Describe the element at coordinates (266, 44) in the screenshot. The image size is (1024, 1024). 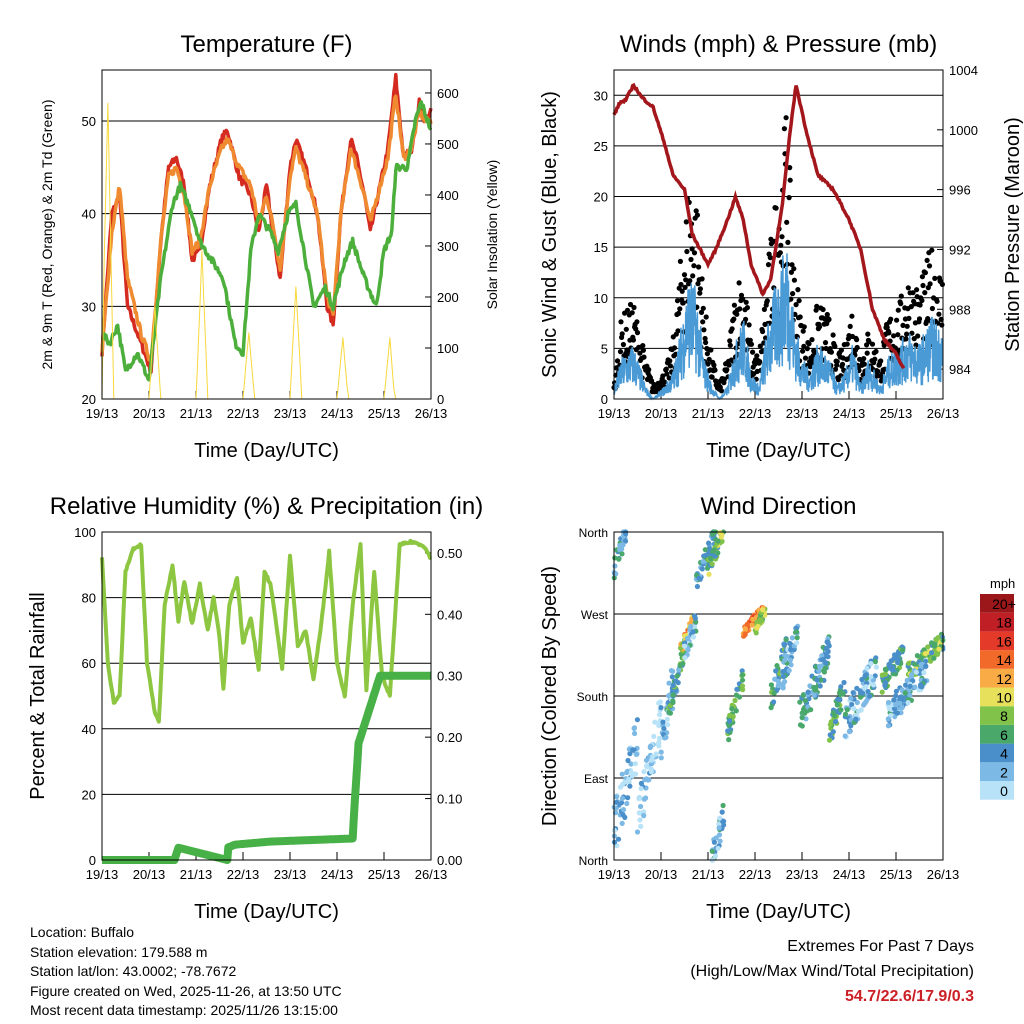
I see `chart-title: Temperature (F)` at that location.